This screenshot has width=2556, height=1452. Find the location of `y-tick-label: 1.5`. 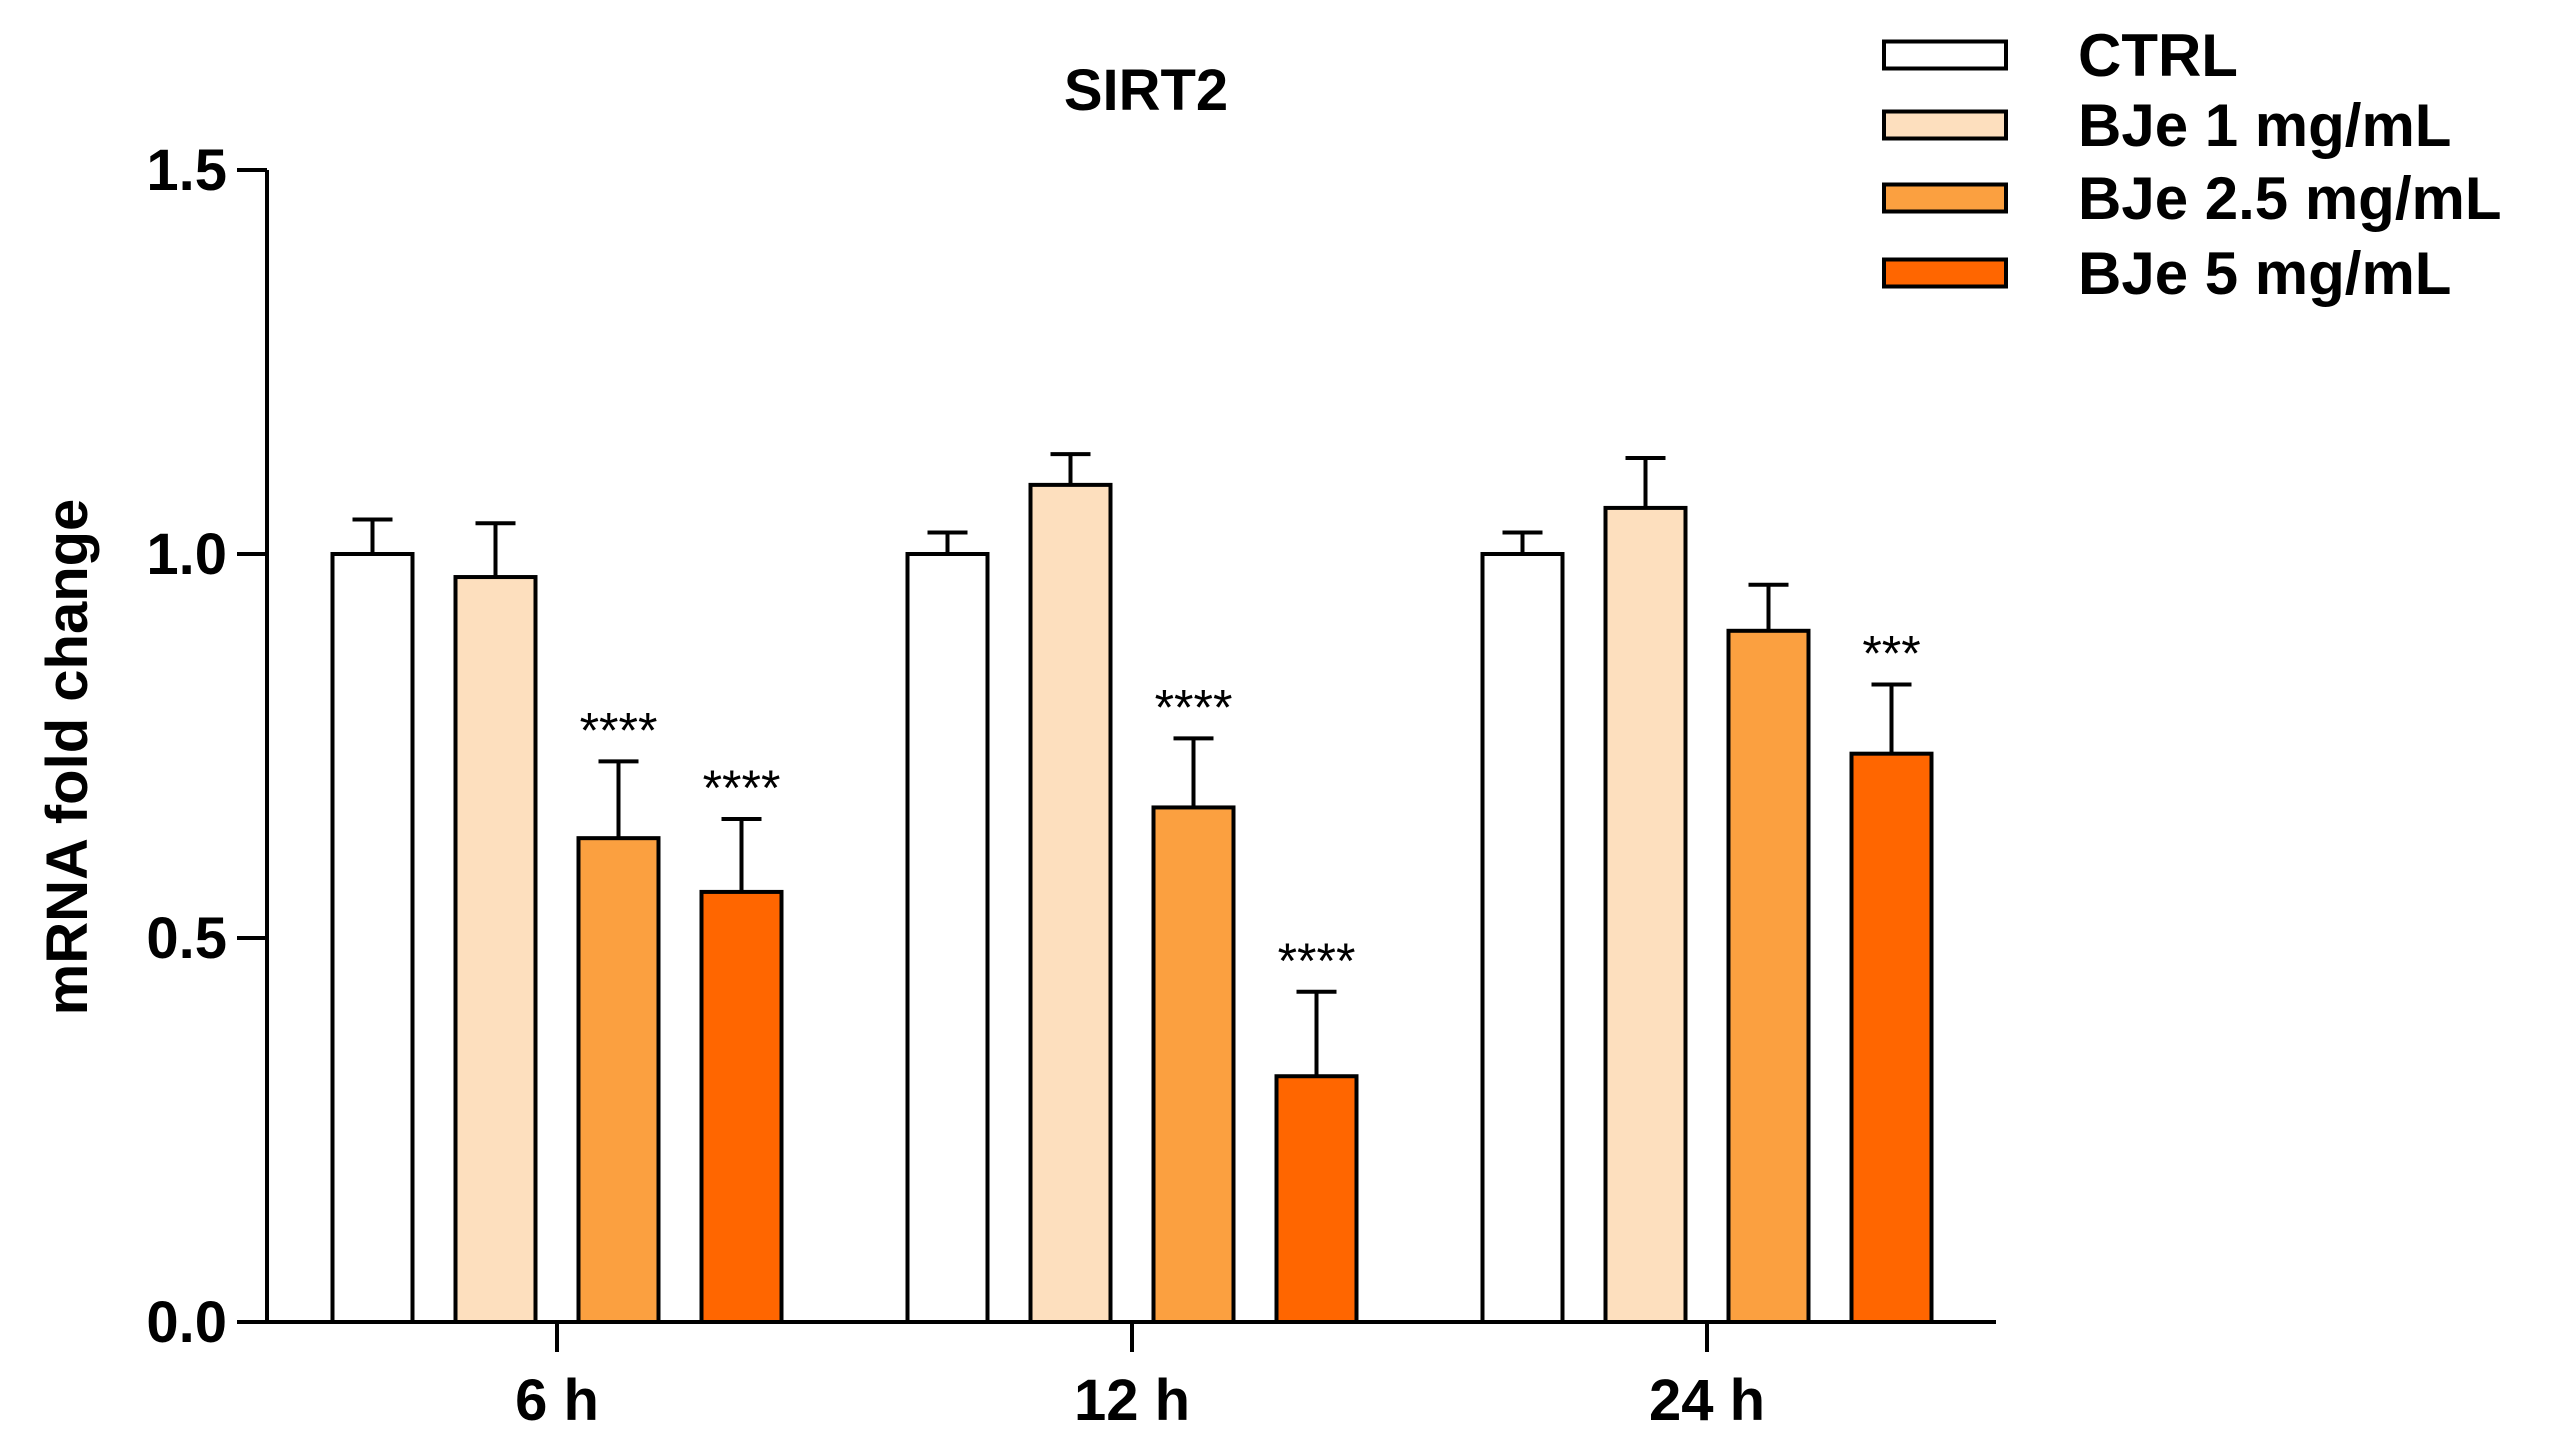

y-tick-label: 1.5 is located at coordinates (186, 170).